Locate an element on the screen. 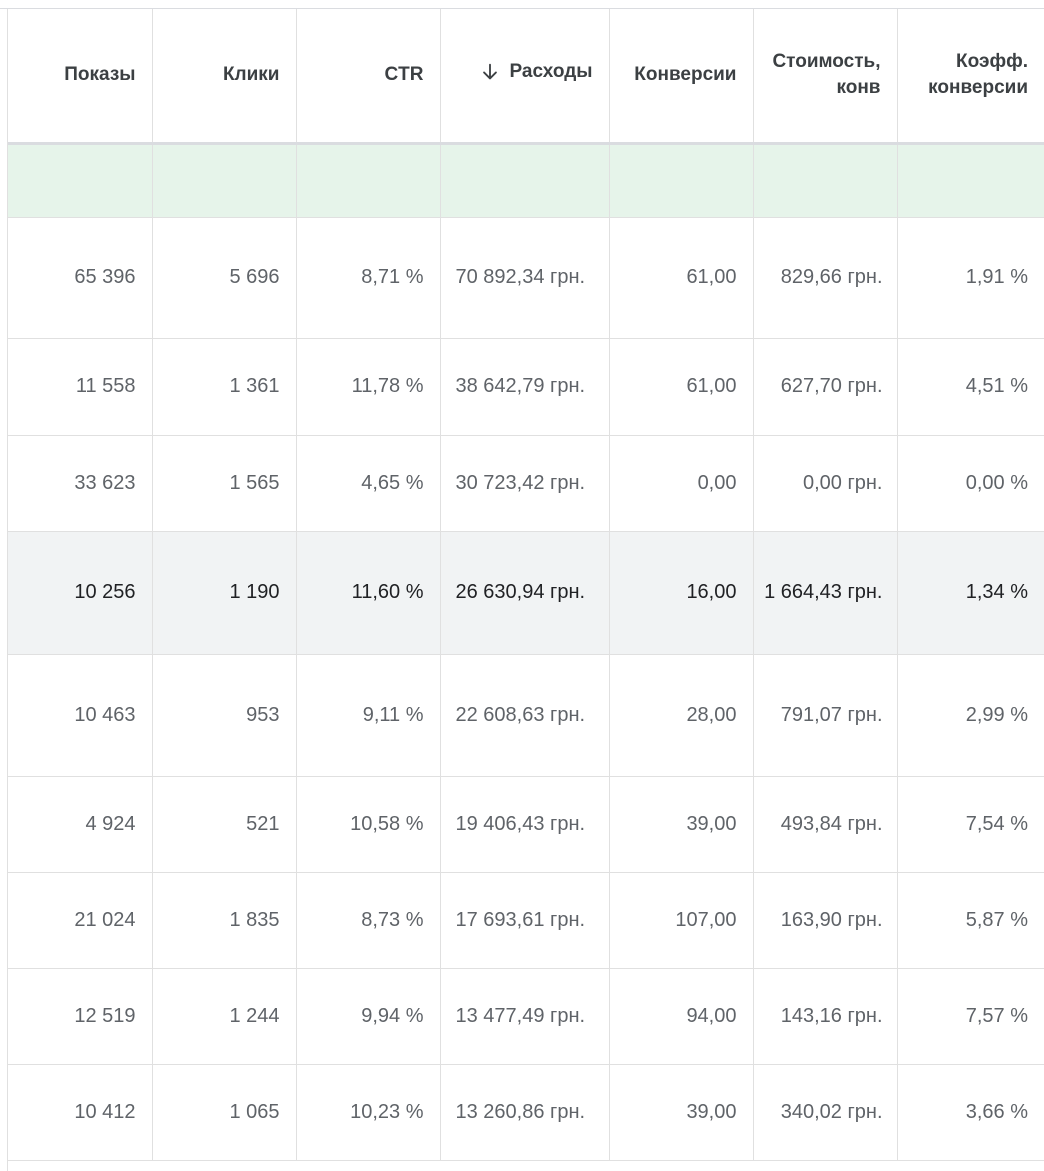 This screenshot has height=1171, width=1044. cost-cell: 70 892,34 грн. is located at coordinates (525, 278).